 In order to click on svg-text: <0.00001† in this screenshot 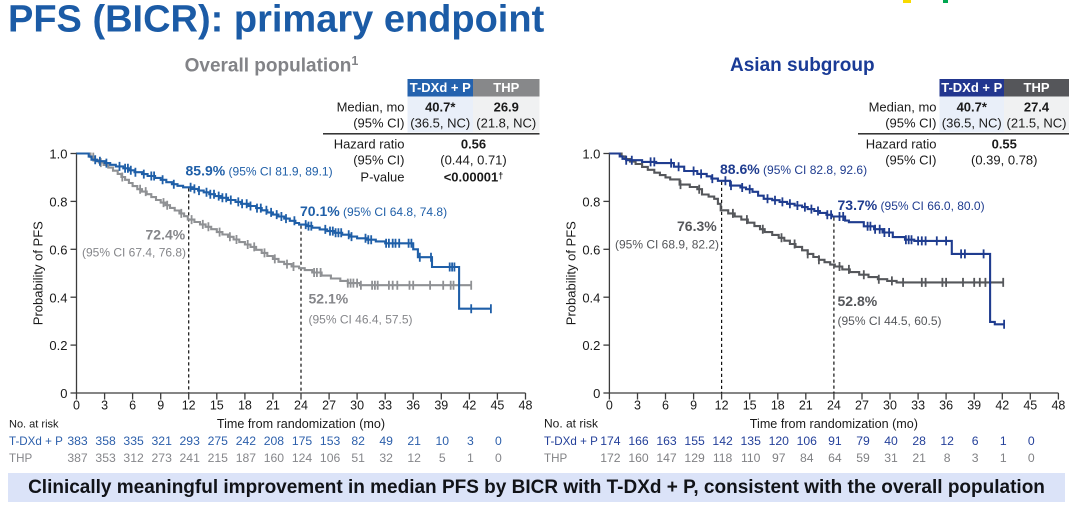, I will do `click(474, 177)`.